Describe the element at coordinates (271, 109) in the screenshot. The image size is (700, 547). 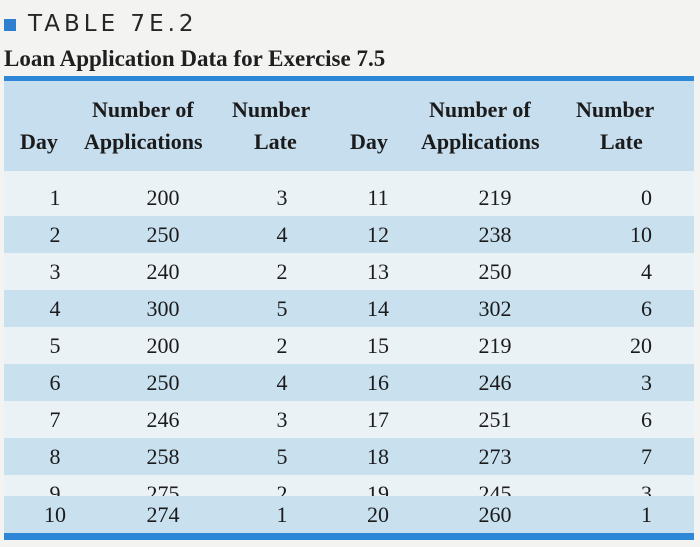
I see `header-late-line1: Number` at that location.